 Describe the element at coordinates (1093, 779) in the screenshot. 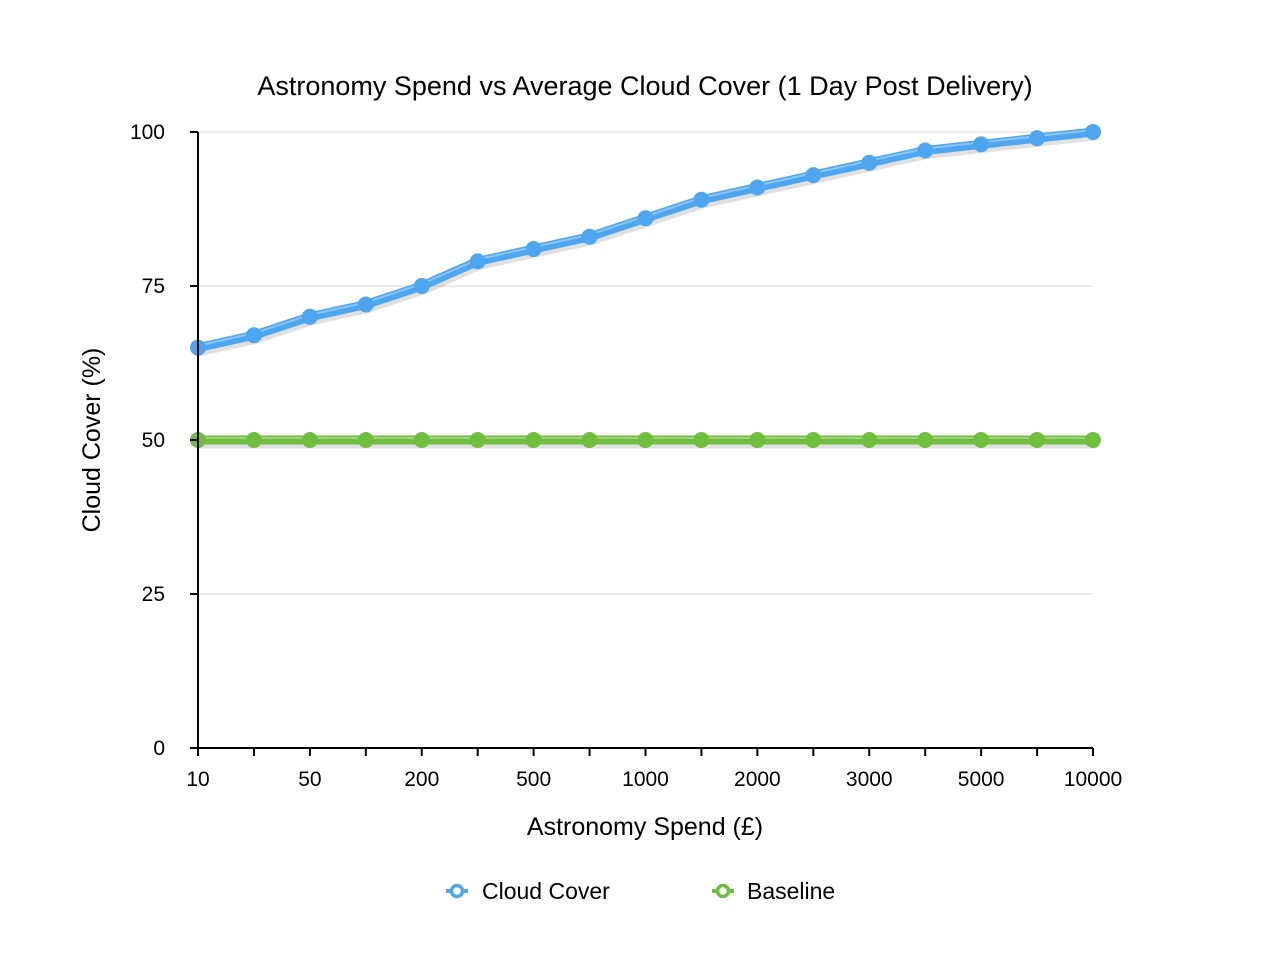

I see `x-tick-label: 10000` at that location.